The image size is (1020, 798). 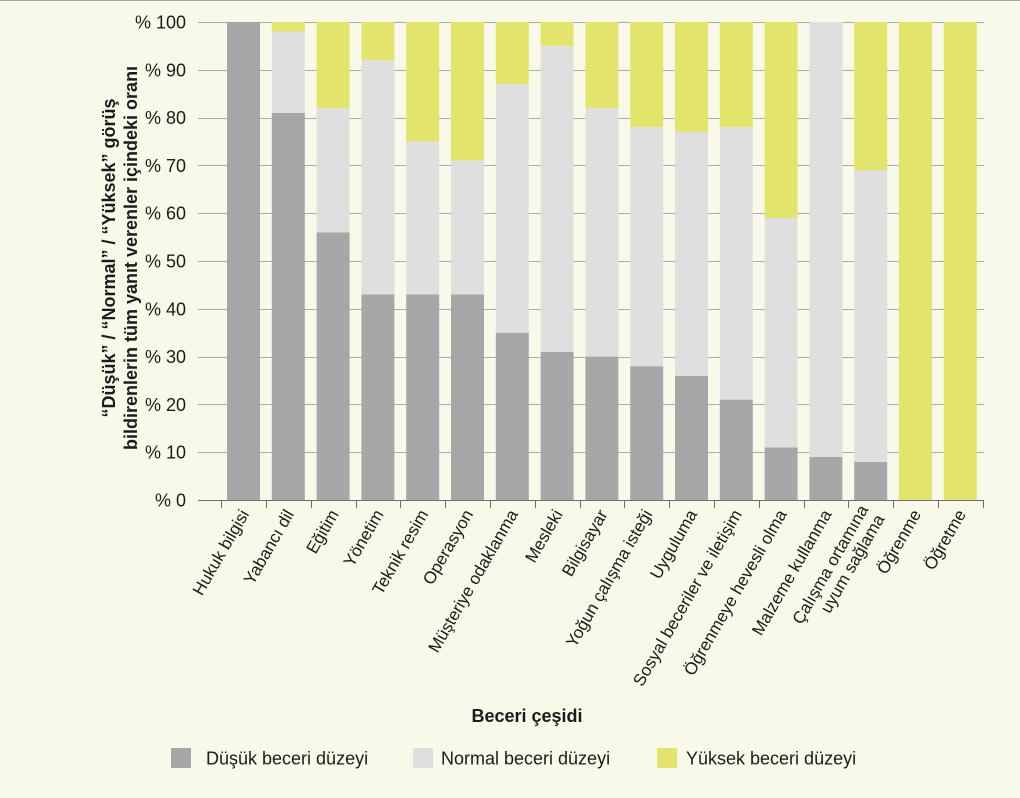 What do you see at coordinates (181, 758) in the screenshot?
I see `legend-swatch-low` at bounding box center [181, 758].